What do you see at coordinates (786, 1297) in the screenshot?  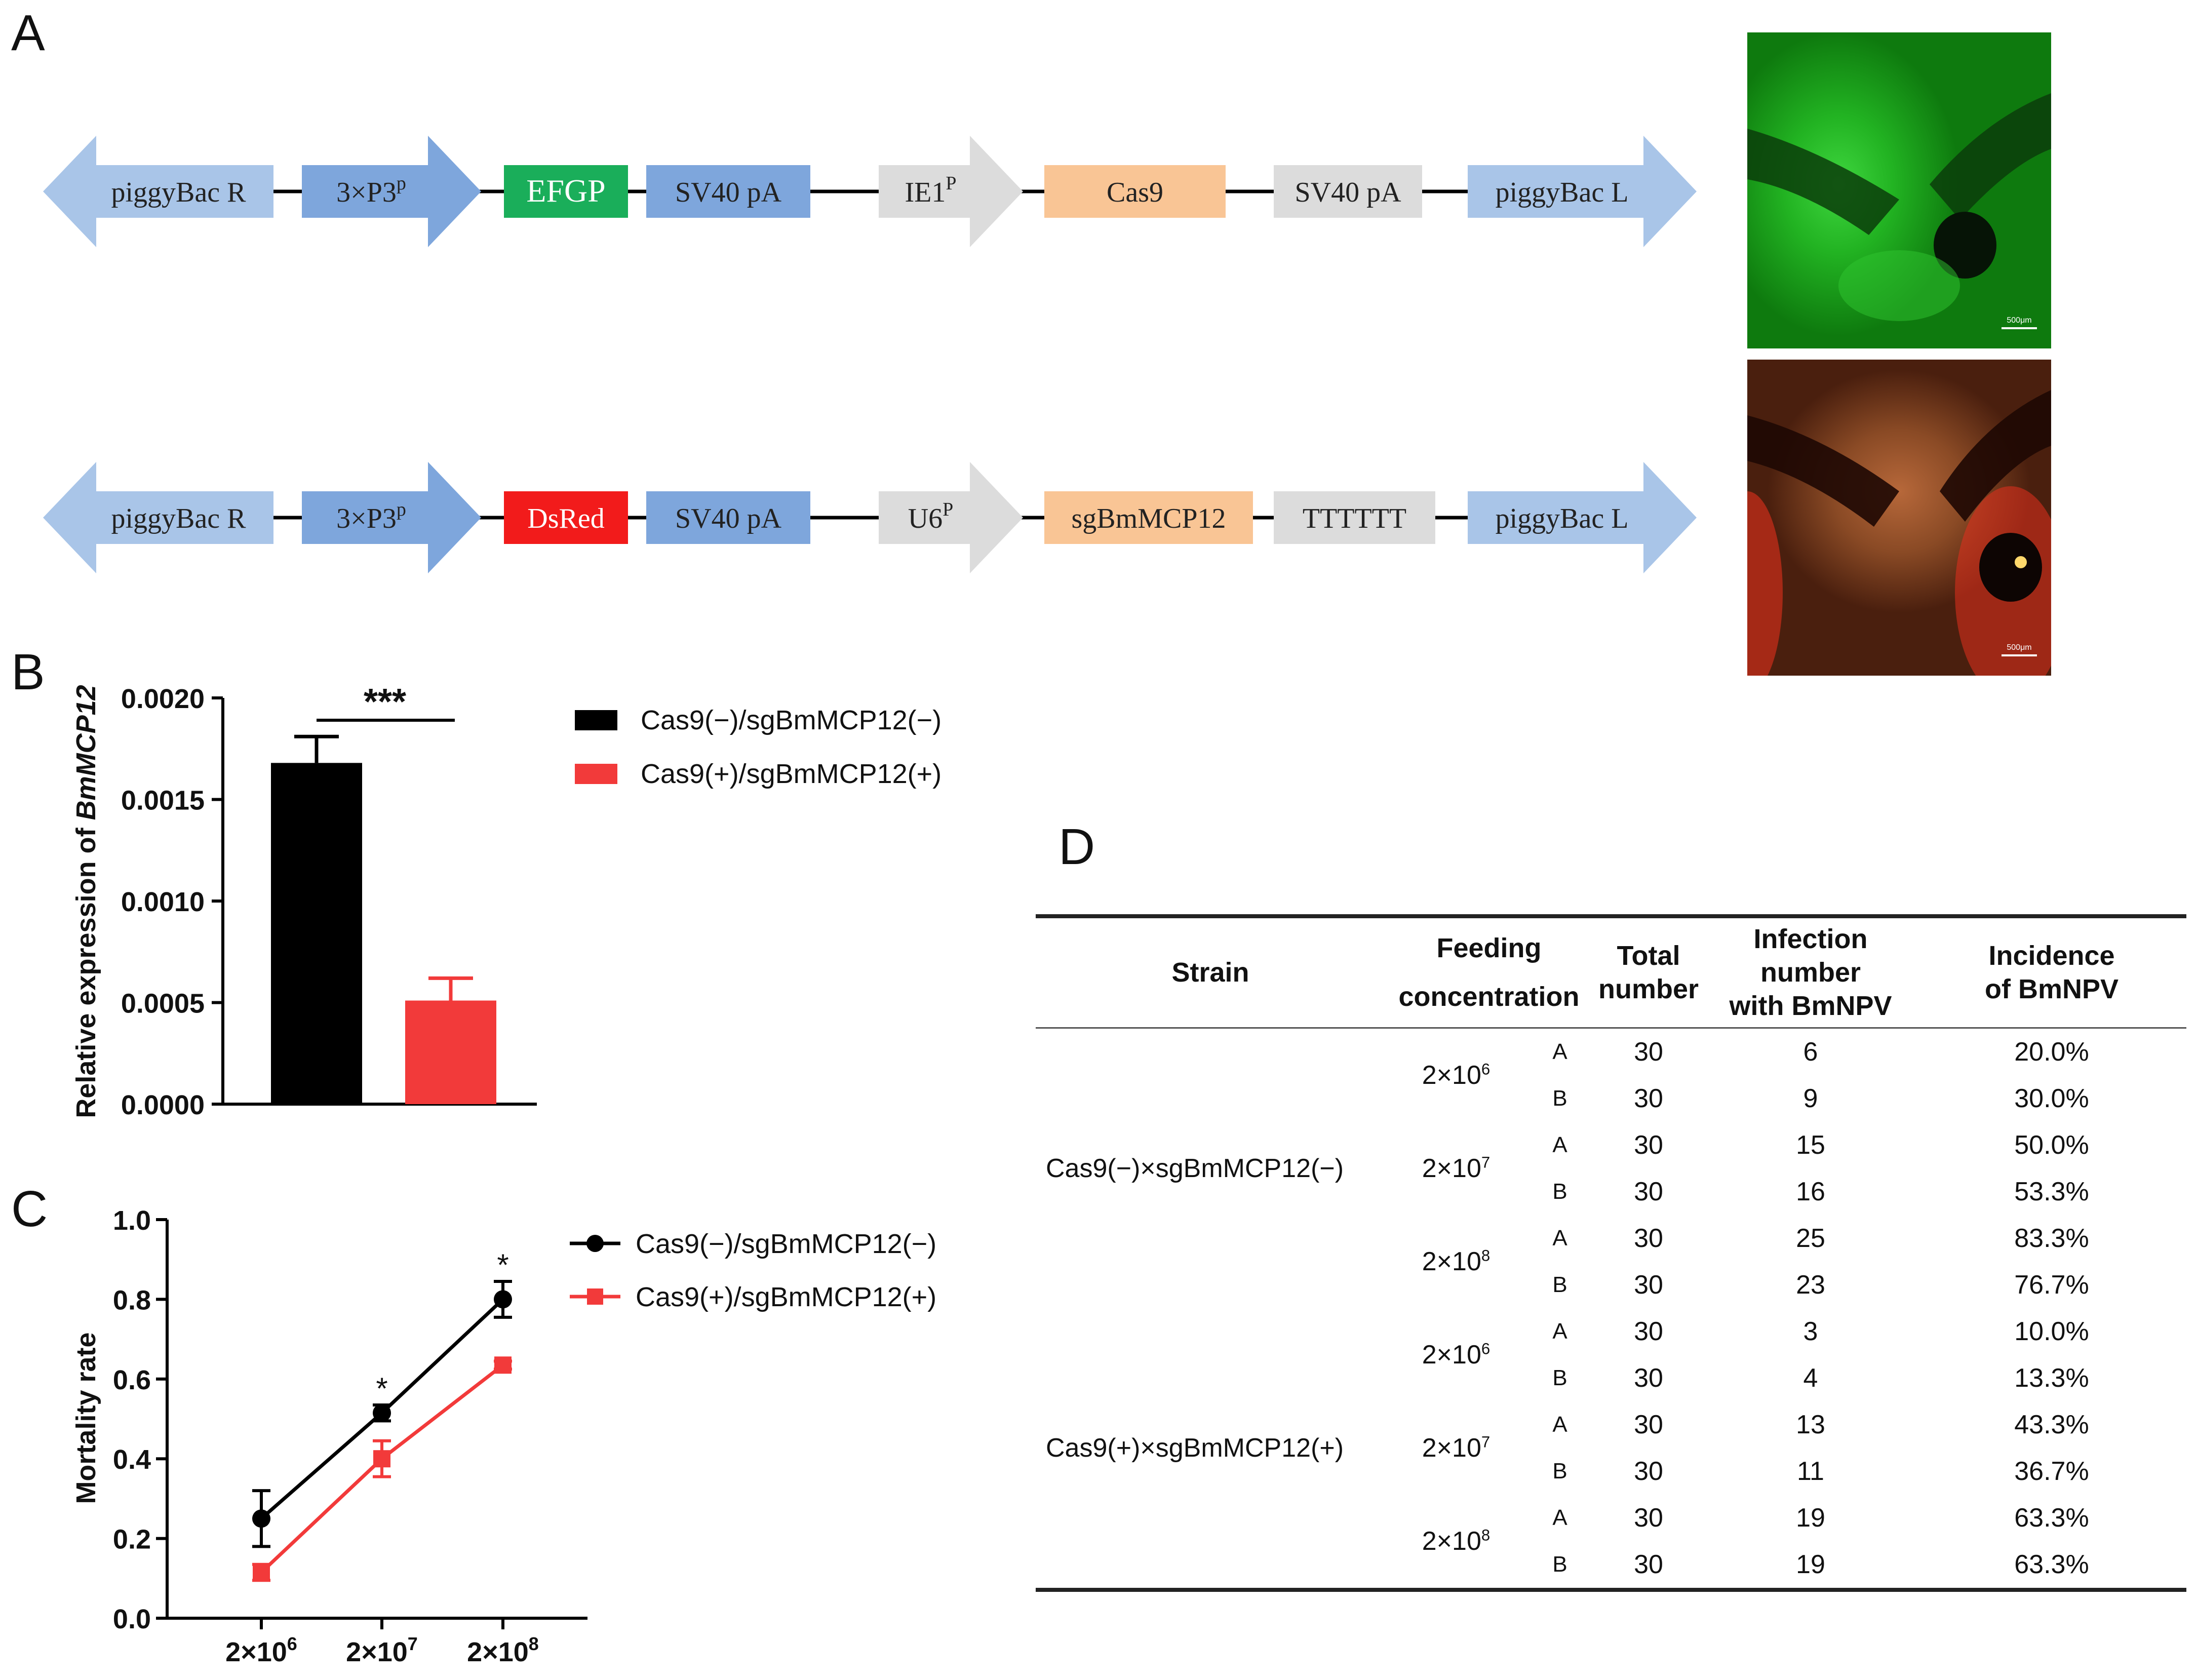 I see `line-legend-label-1: Cas9(+)/sgBmMCP12(+)` at bounding box center [786, 1297].